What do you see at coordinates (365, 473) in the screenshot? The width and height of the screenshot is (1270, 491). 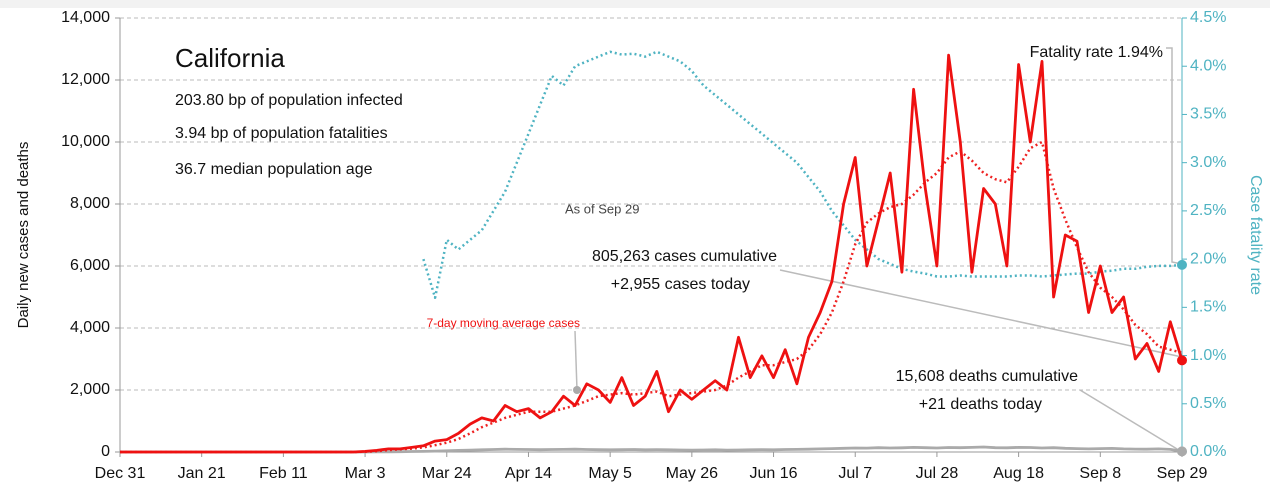 I see `x-tick-label: Mar 3` at bounding box center [365, 473].